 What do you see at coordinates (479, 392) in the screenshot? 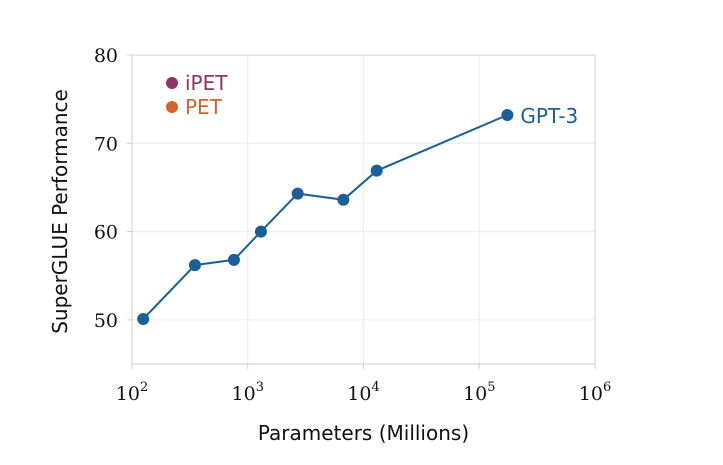
I see `x-tick-label: 10⁵` at bounding box center [479, 392].